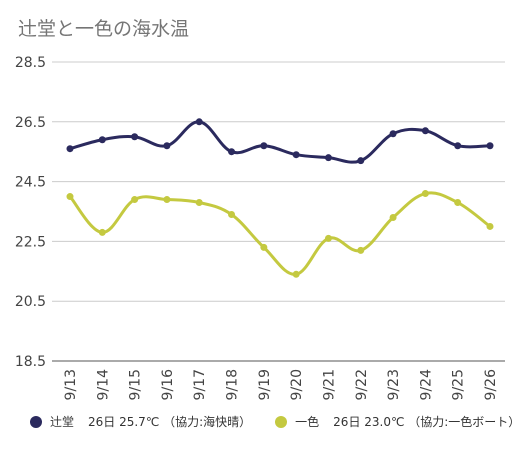  I want to click on legend-label-isshiki: 一色, so click(307, 422).